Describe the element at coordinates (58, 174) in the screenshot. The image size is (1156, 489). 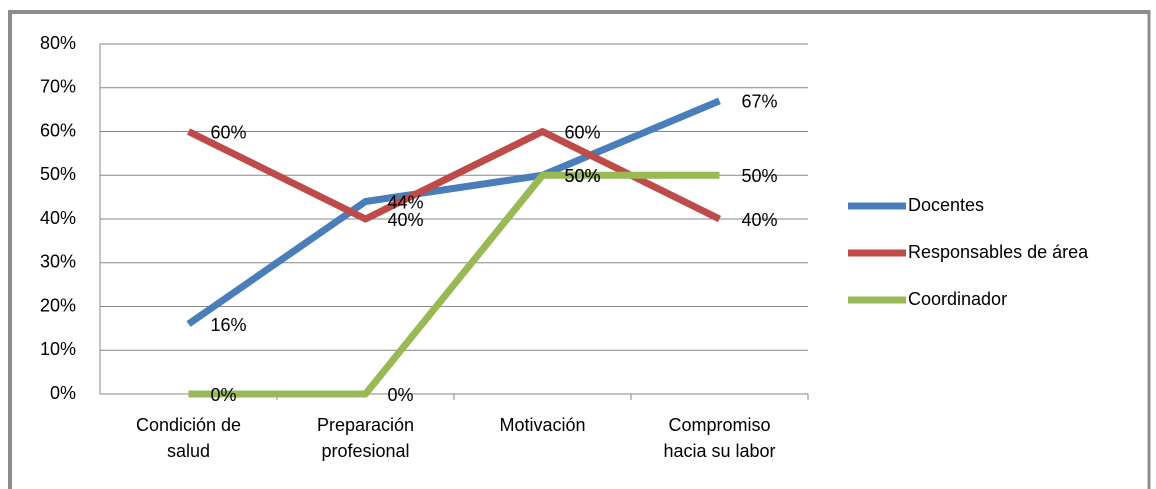
I see `y-tick-label: 50%` at that location.